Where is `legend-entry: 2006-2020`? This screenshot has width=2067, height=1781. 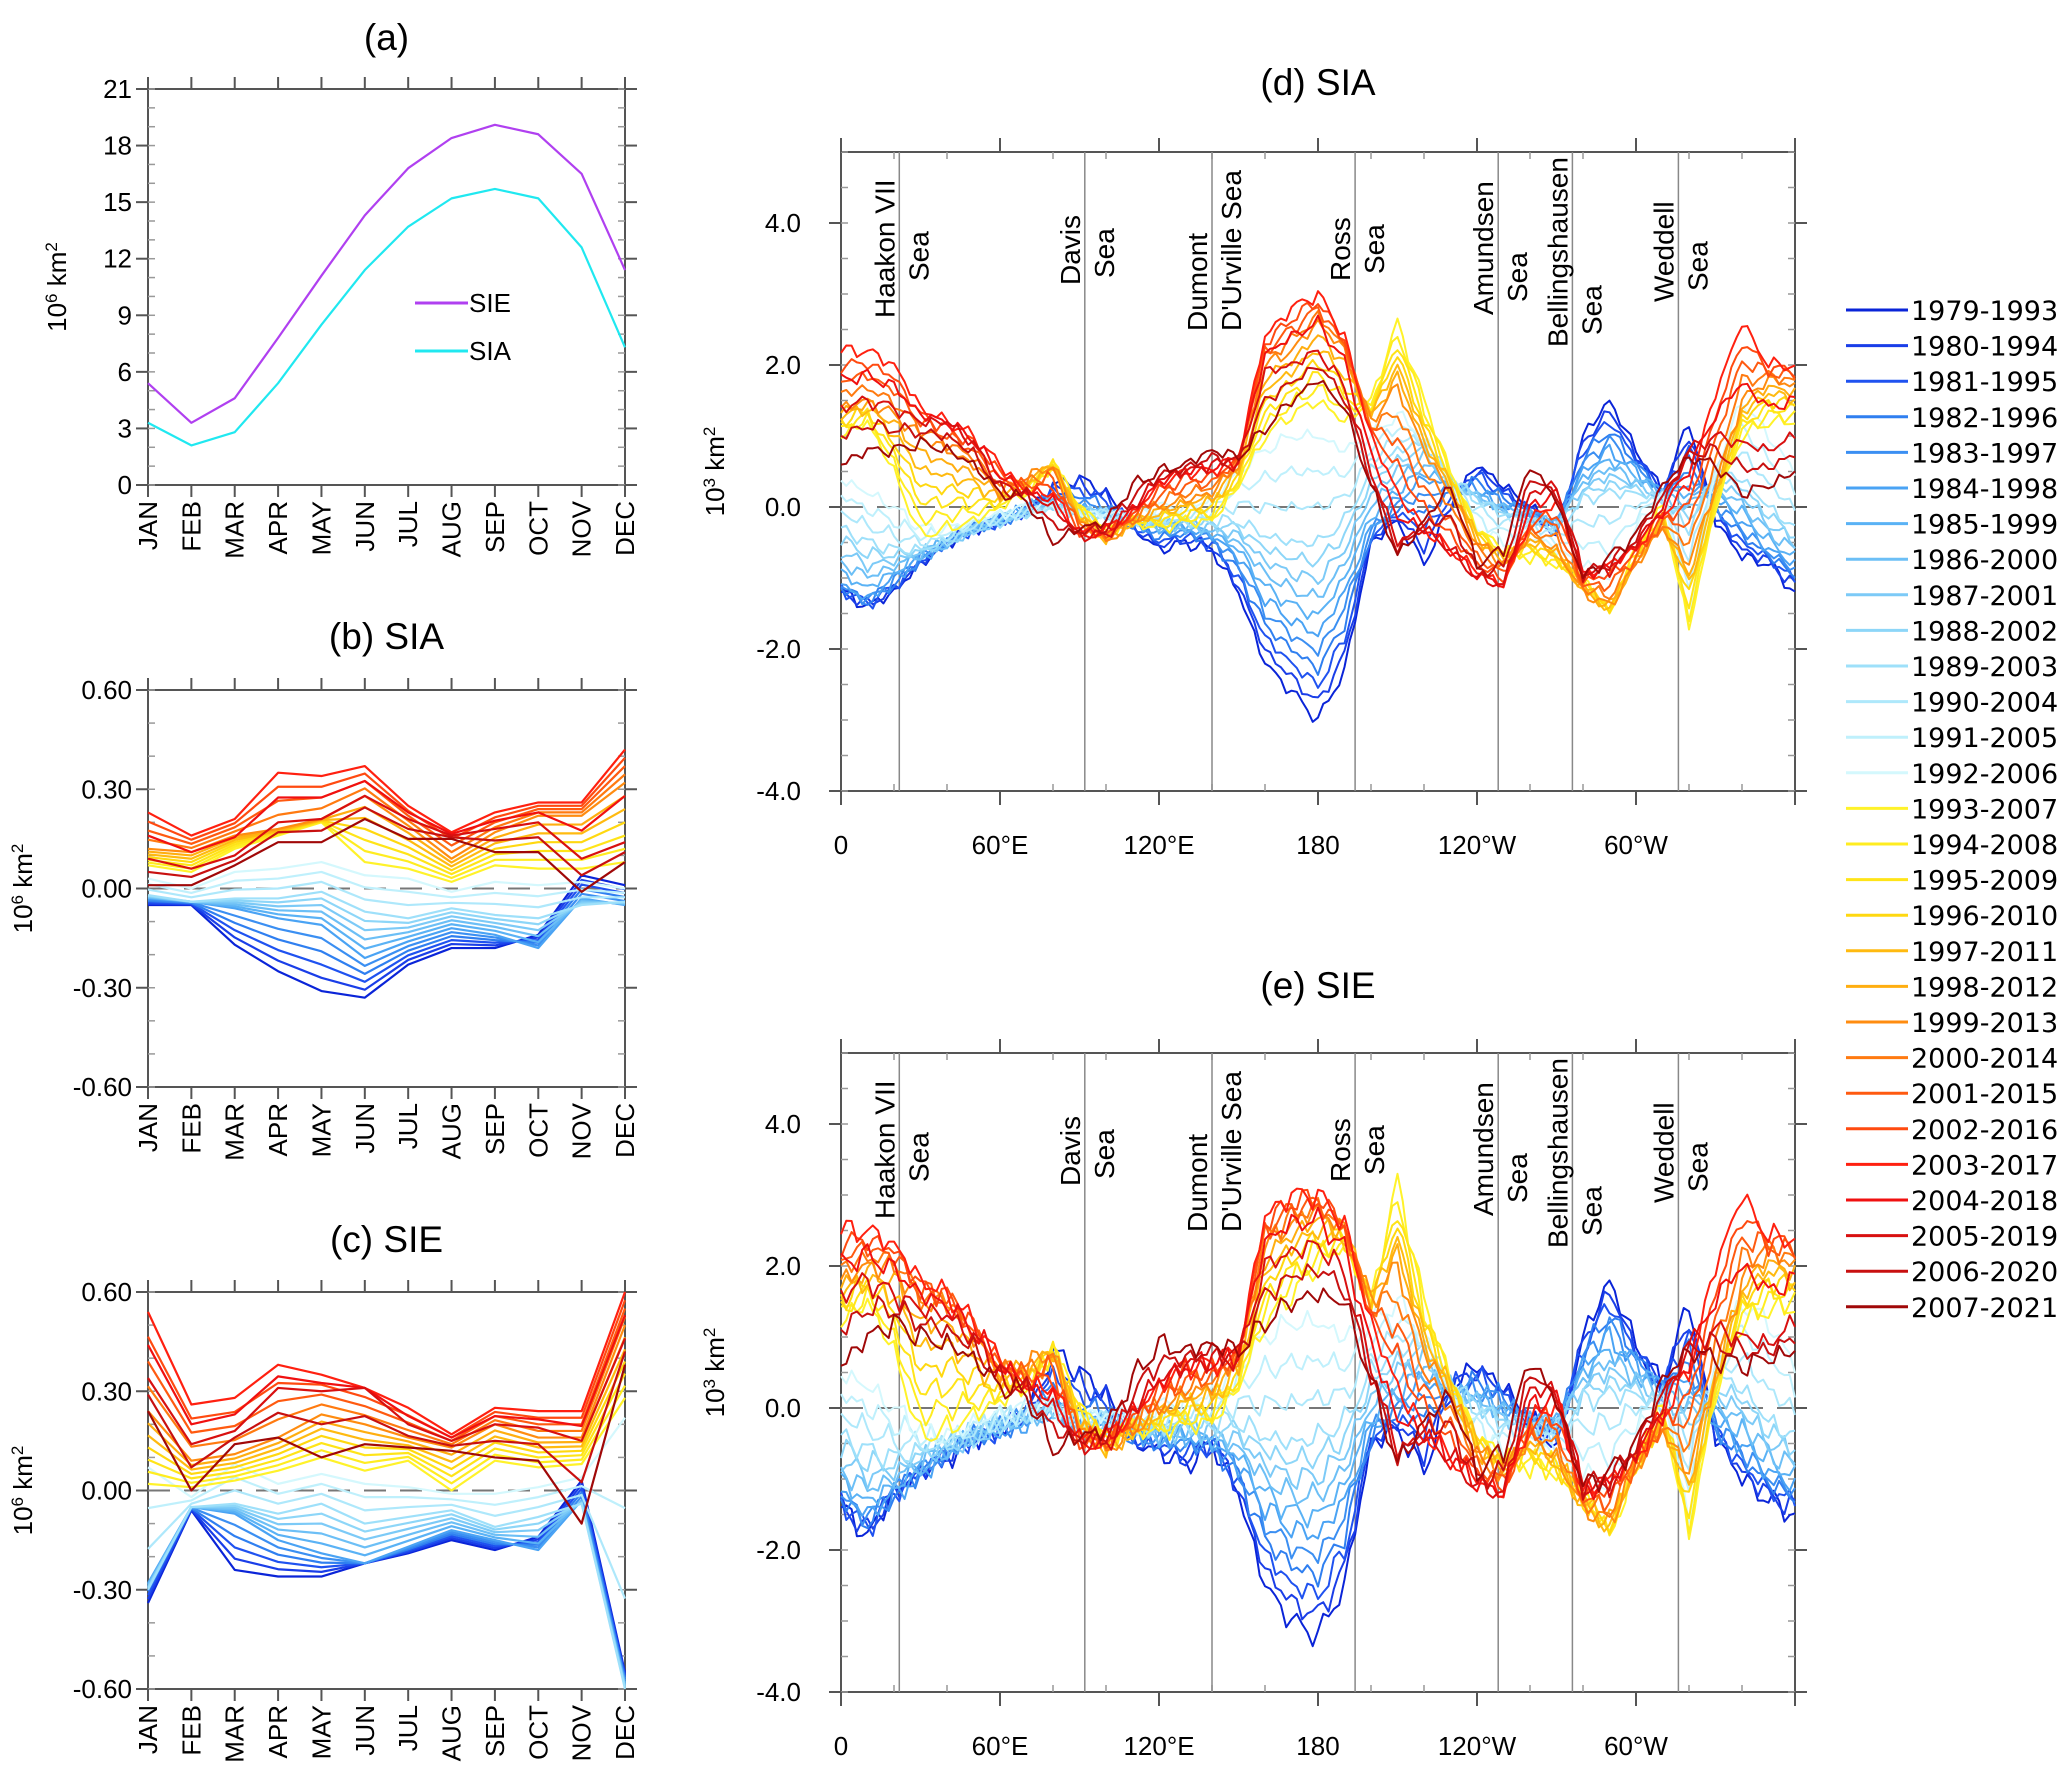
legend-entry: 2006-2020 is located at coordinates (1984, 1272).